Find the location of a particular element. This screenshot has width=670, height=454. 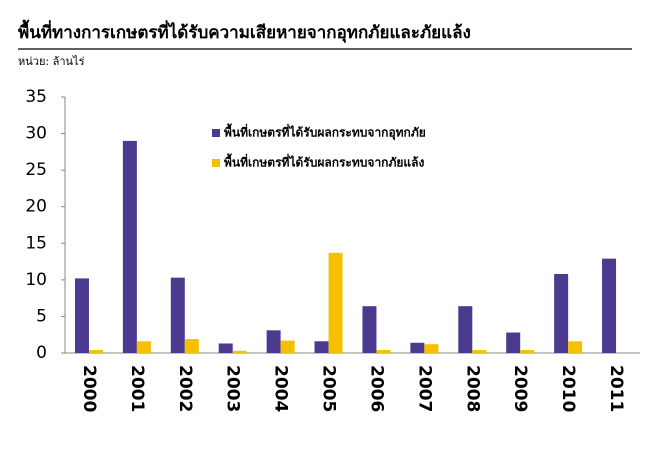

x-tick-label: 2001 is located at coordinates (137, 388).